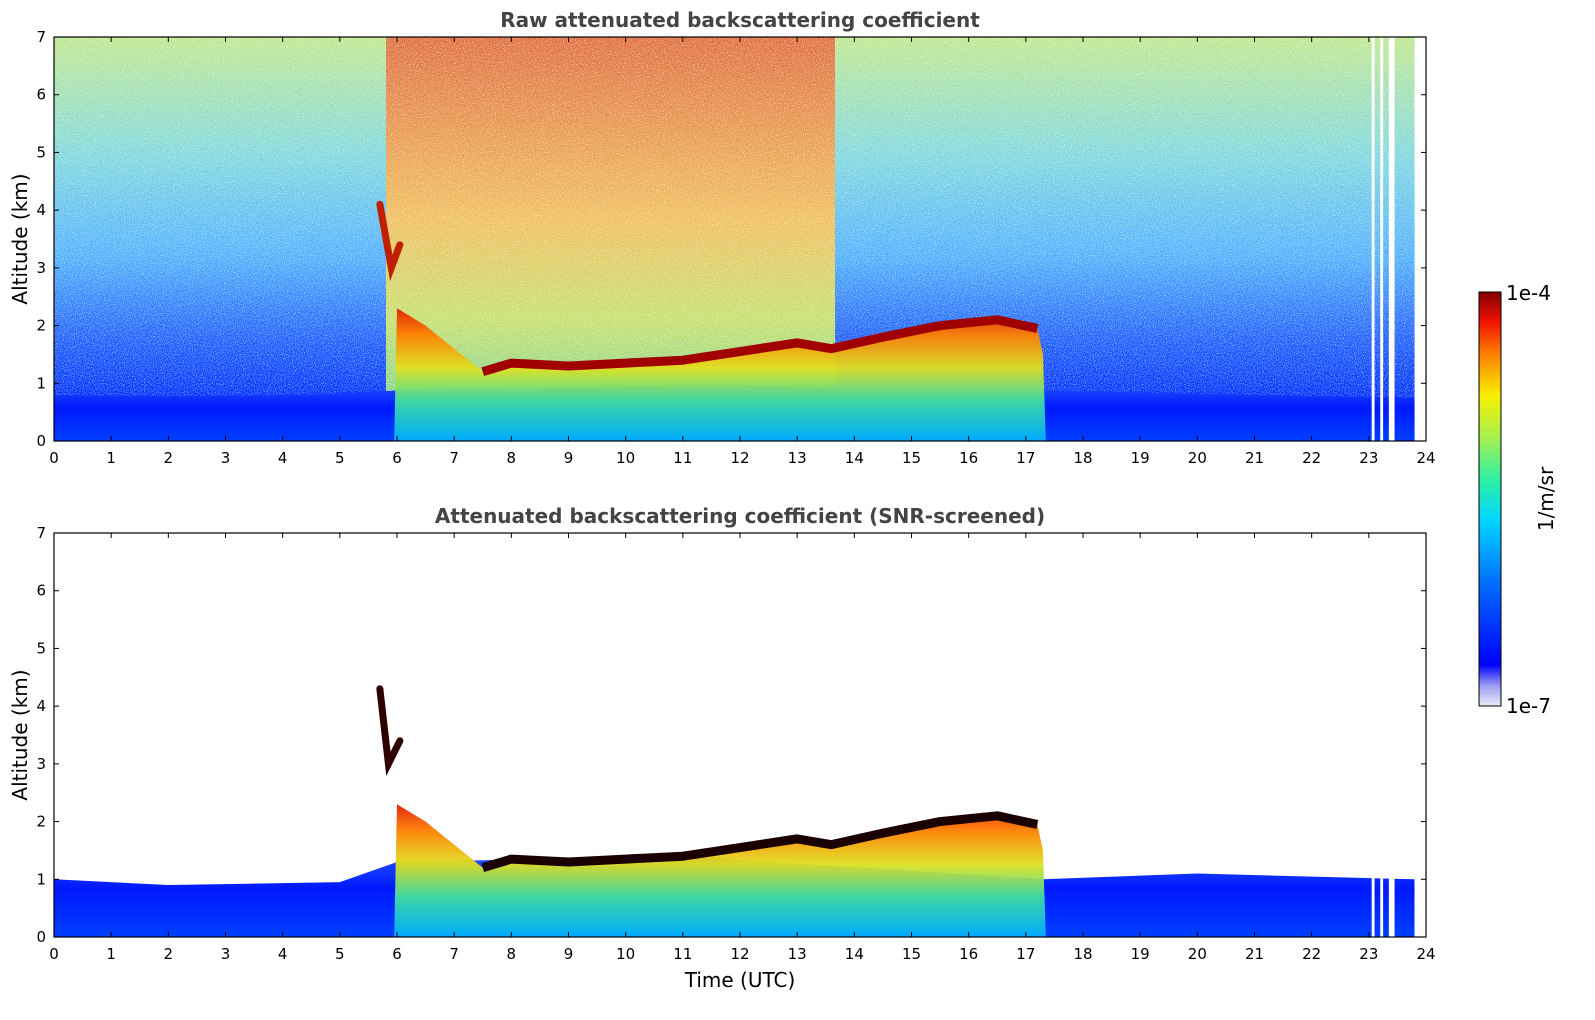 The width and height of the screenshot is (1595, 1020). What do you see at coordinates (1528, 706) in the screenshot?
I see `colorbar-min-label: 1e-7` at bounding box center [1528, 706].